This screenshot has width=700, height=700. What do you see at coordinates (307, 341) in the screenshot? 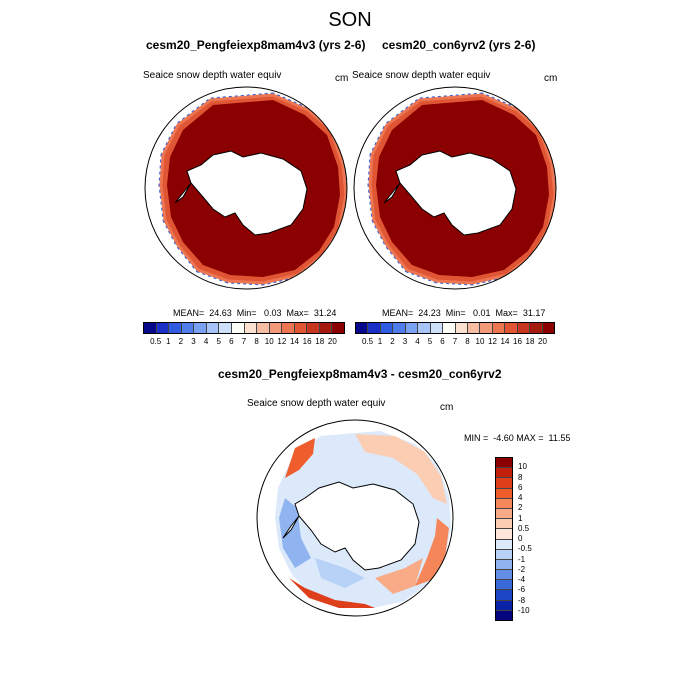
I see `colorbar-tick-label: 16` at bounding box center [307, 341].